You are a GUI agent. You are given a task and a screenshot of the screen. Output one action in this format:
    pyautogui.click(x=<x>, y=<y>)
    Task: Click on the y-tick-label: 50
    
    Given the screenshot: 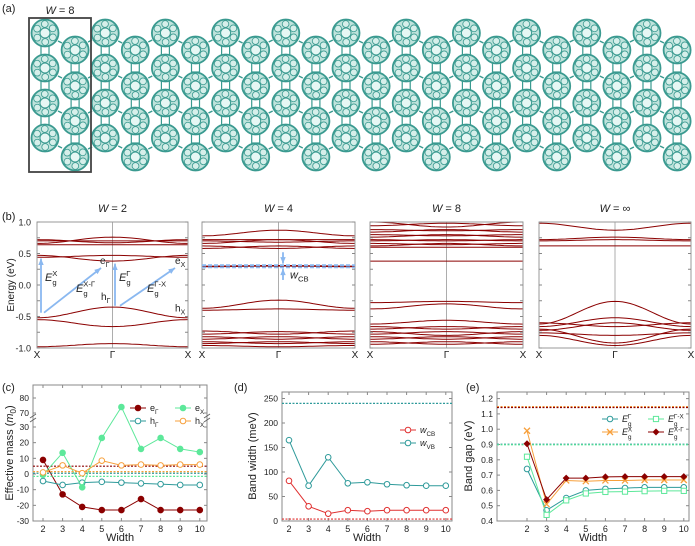 What is the action you would take?
    pyautogui.click(x=274, y=497)
    